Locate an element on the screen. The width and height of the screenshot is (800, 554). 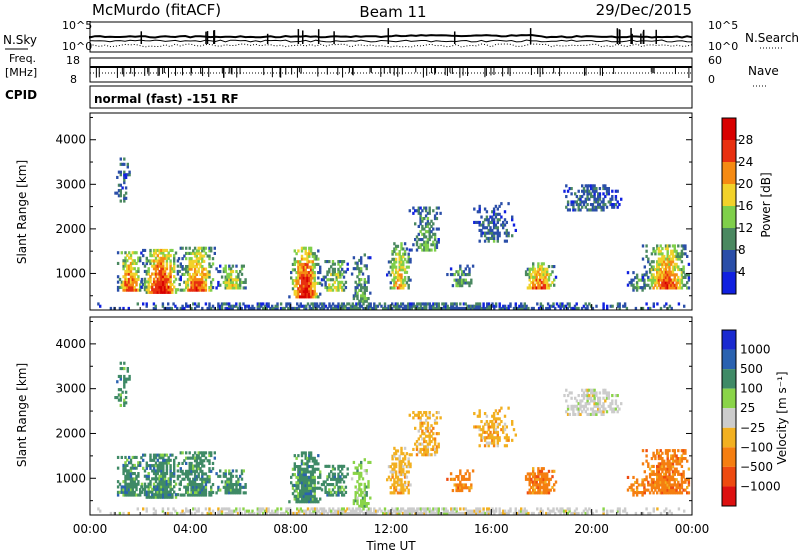
colorbar-swatch is located at coordinates (729, 151).